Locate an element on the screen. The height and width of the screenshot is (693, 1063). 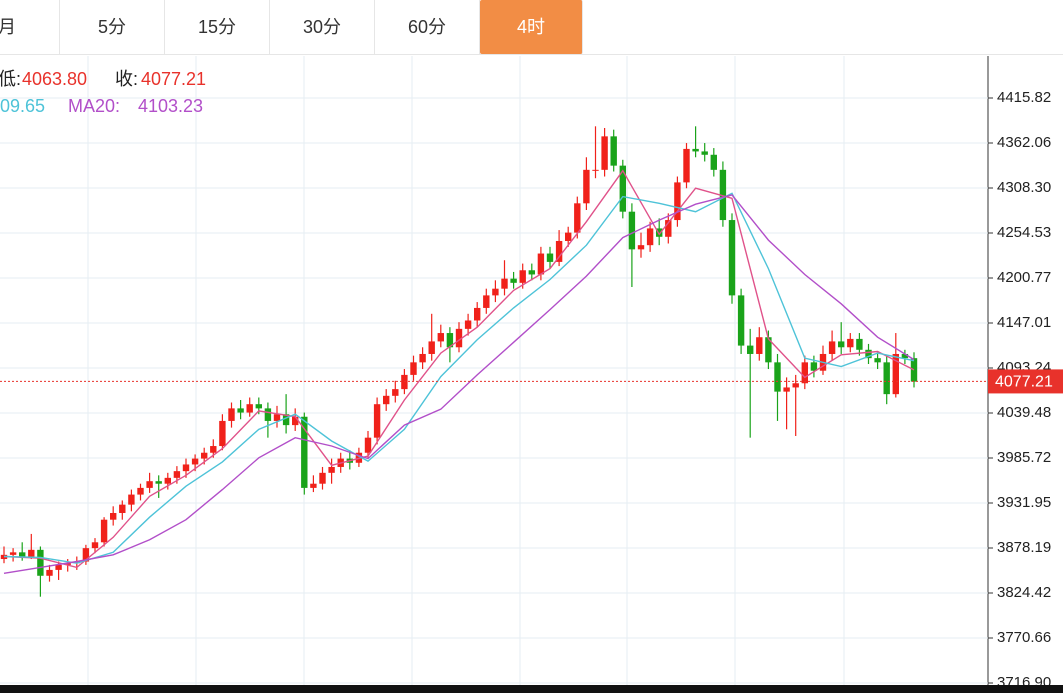
tab: 5分 is located at coordinates (112, 27).